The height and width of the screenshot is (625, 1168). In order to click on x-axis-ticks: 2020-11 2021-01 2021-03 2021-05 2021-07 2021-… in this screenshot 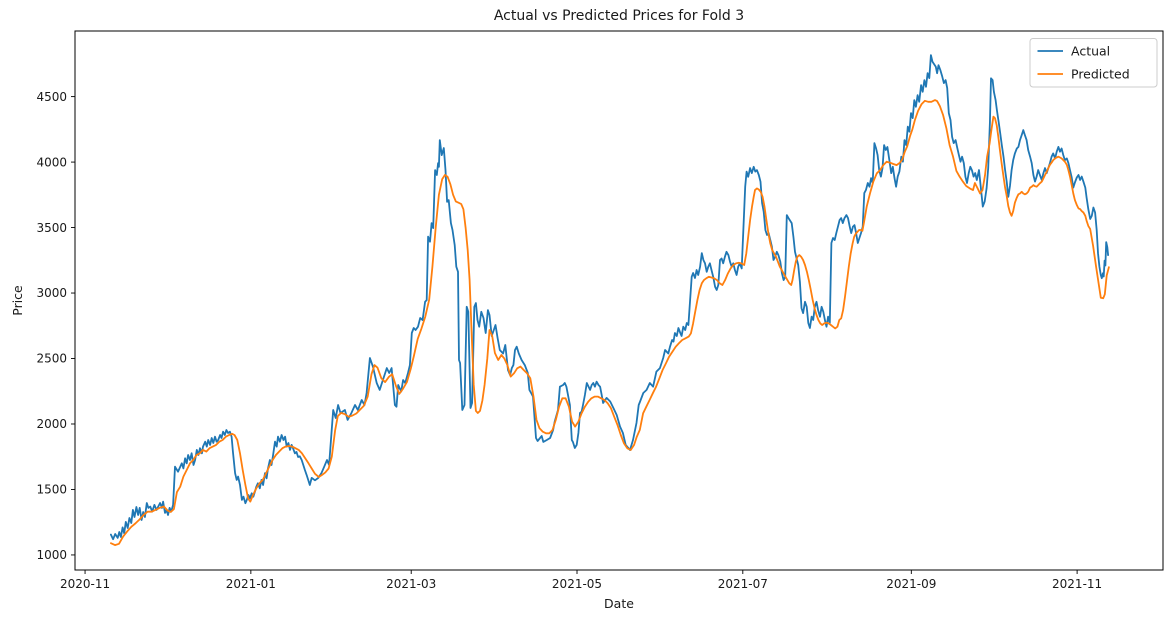, I will do `click(581, 580)`.